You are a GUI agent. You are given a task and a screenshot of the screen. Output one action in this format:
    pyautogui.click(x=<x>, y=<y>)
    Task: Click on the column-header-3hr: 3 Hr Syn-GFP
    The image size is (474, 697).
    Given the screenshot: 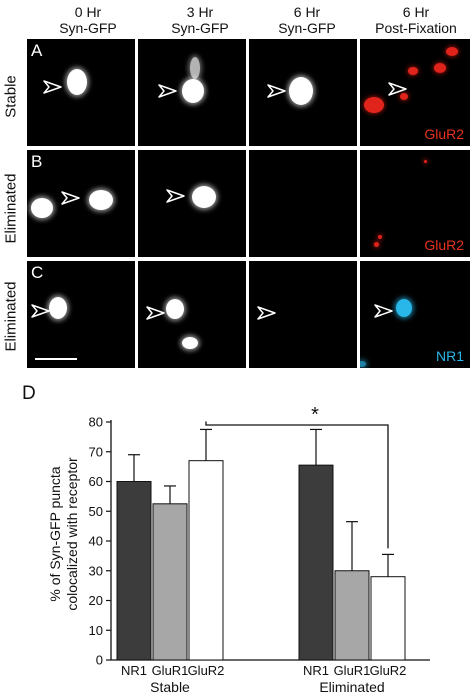 What is the action you would take?
    pyautogui.click(x=200, y=20)
    